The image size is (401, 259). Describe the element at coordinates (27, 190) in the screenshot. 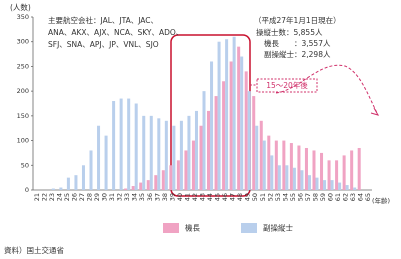

I see `y-tick-label: 0` at that location.